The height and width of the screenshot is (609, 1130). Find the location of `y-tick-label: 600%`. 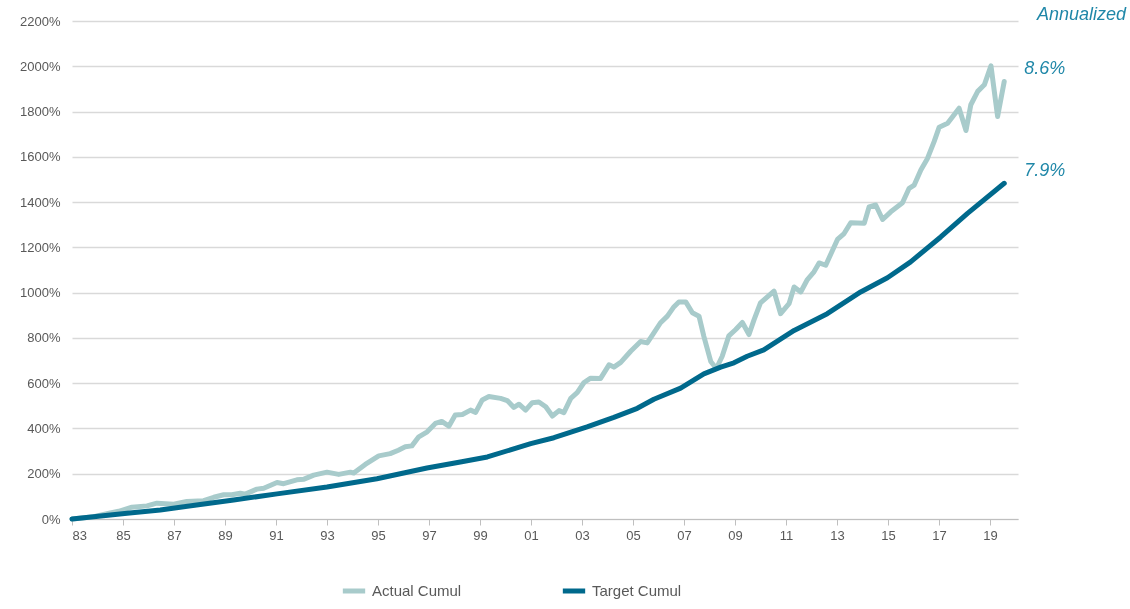

y-tick-label: 600% is located at coordinates (44, 383).